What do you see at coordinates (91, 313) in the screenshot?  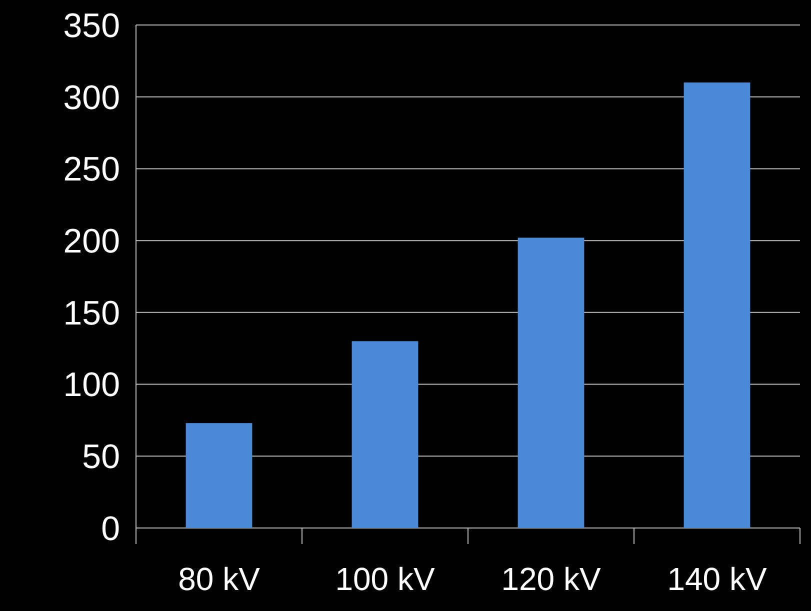 I see `y-tick-label: 150` at bounding box center [91, 313].